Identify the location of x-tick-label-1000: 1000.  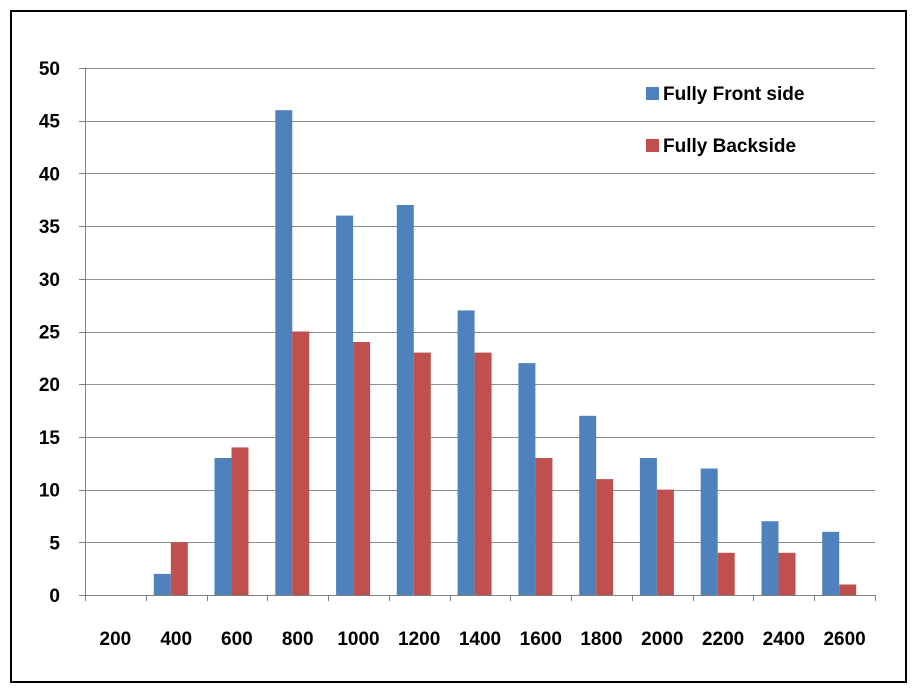
(358, 639).